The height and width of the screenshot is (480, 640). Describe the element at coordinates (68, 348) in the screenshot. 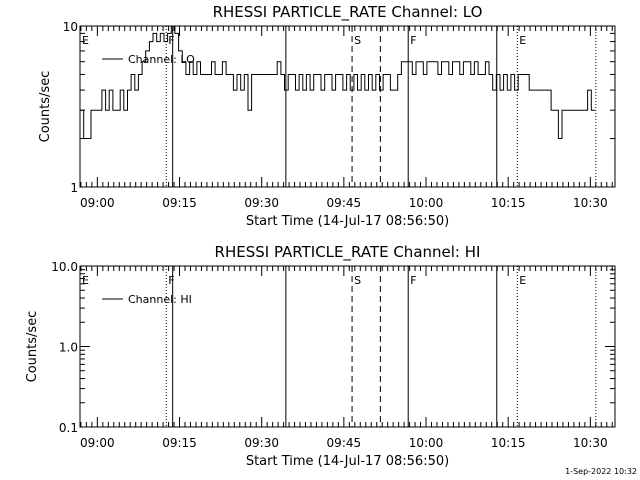

I see `y-tick-label: 1.0` at that location.